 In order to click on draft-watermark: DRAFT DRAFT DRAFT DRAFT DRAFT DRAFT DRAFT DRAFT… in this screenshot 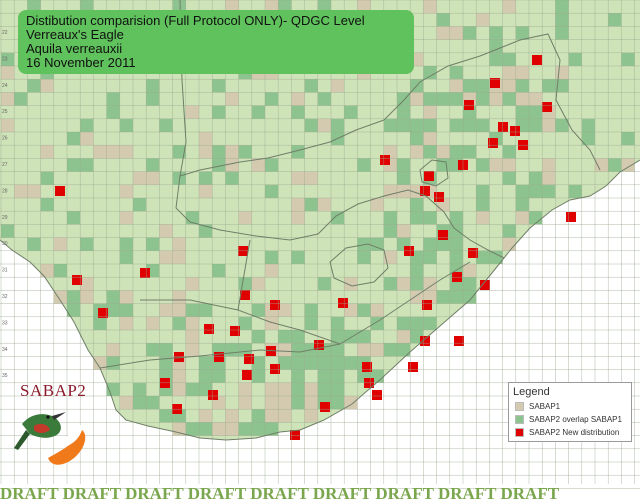, I will do `click(320, 494)`.